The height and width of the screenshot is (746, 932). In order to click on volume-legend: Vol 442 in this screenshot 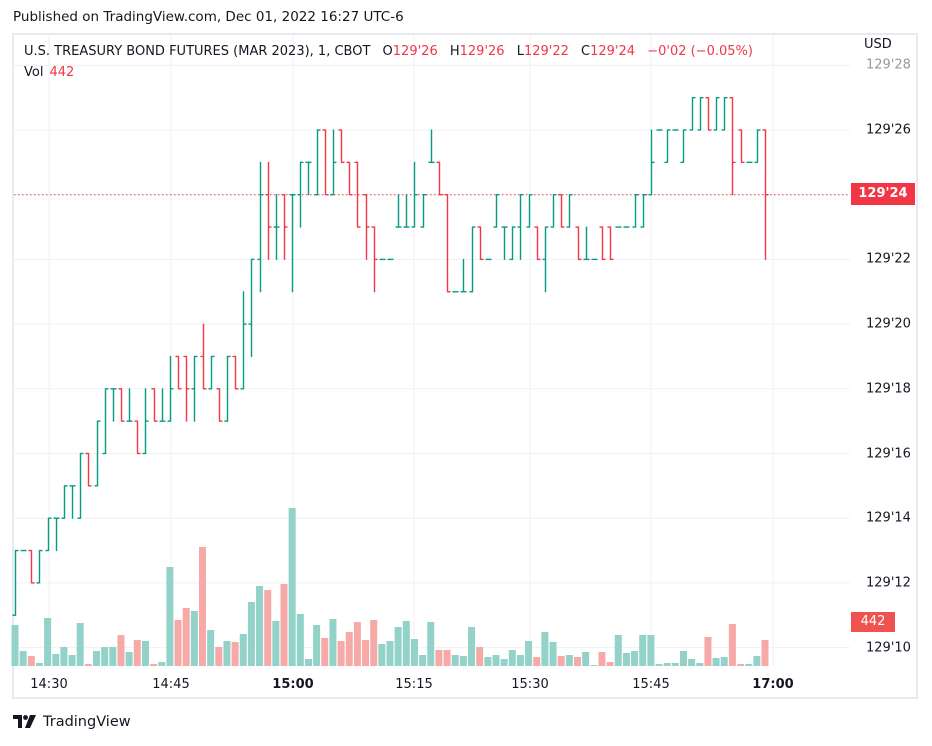, I will do `click(49, 72)`.